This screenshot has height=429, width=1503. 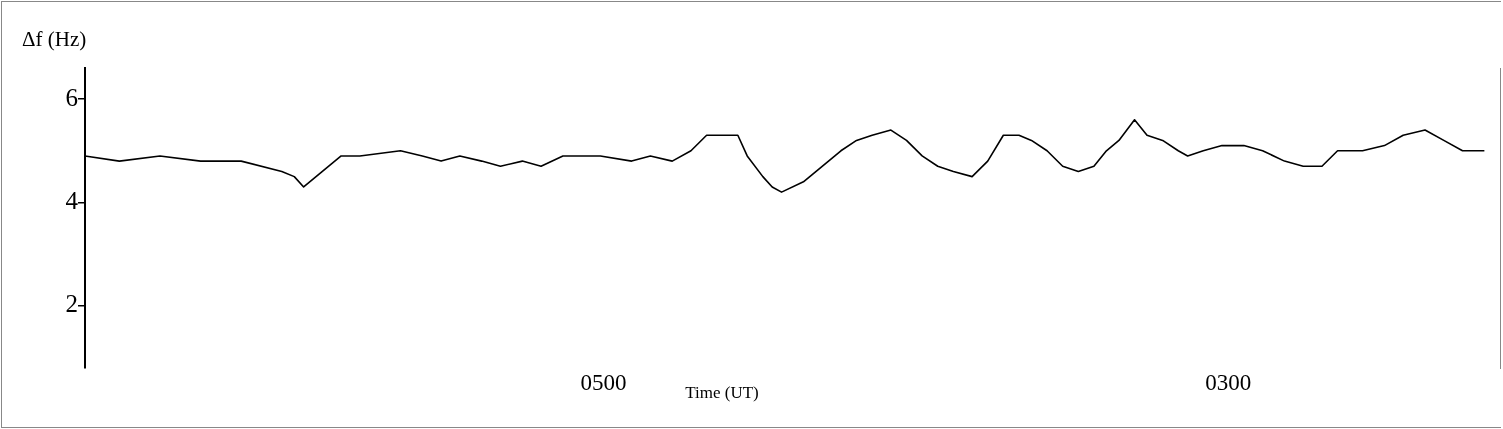 What do you see at coordinates (72, 201) in the screenshot?
I see `y-tick-label: 4` at bounding box center [72, 201].